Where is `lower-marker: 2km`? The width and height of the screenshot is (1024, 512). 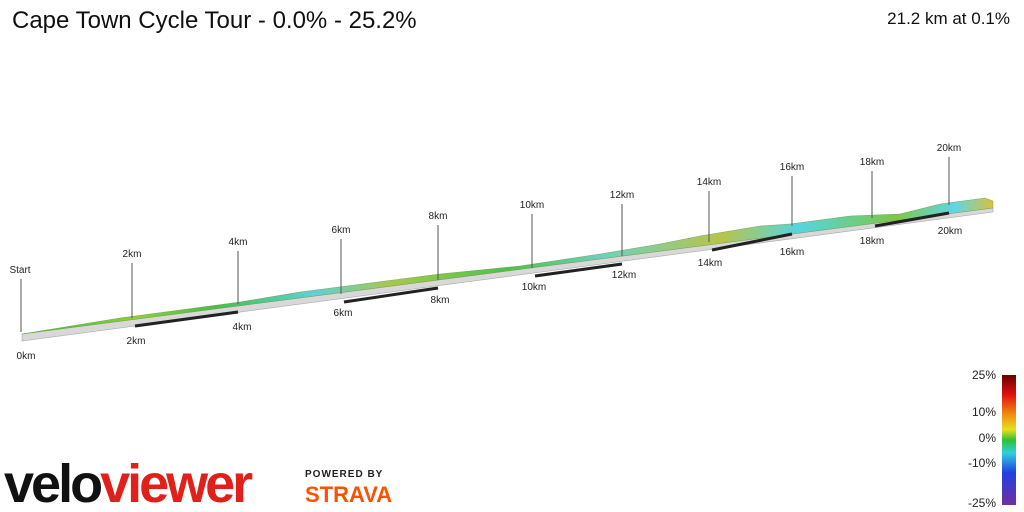
lower-marker: 2km is located at coordinates (136, 341).